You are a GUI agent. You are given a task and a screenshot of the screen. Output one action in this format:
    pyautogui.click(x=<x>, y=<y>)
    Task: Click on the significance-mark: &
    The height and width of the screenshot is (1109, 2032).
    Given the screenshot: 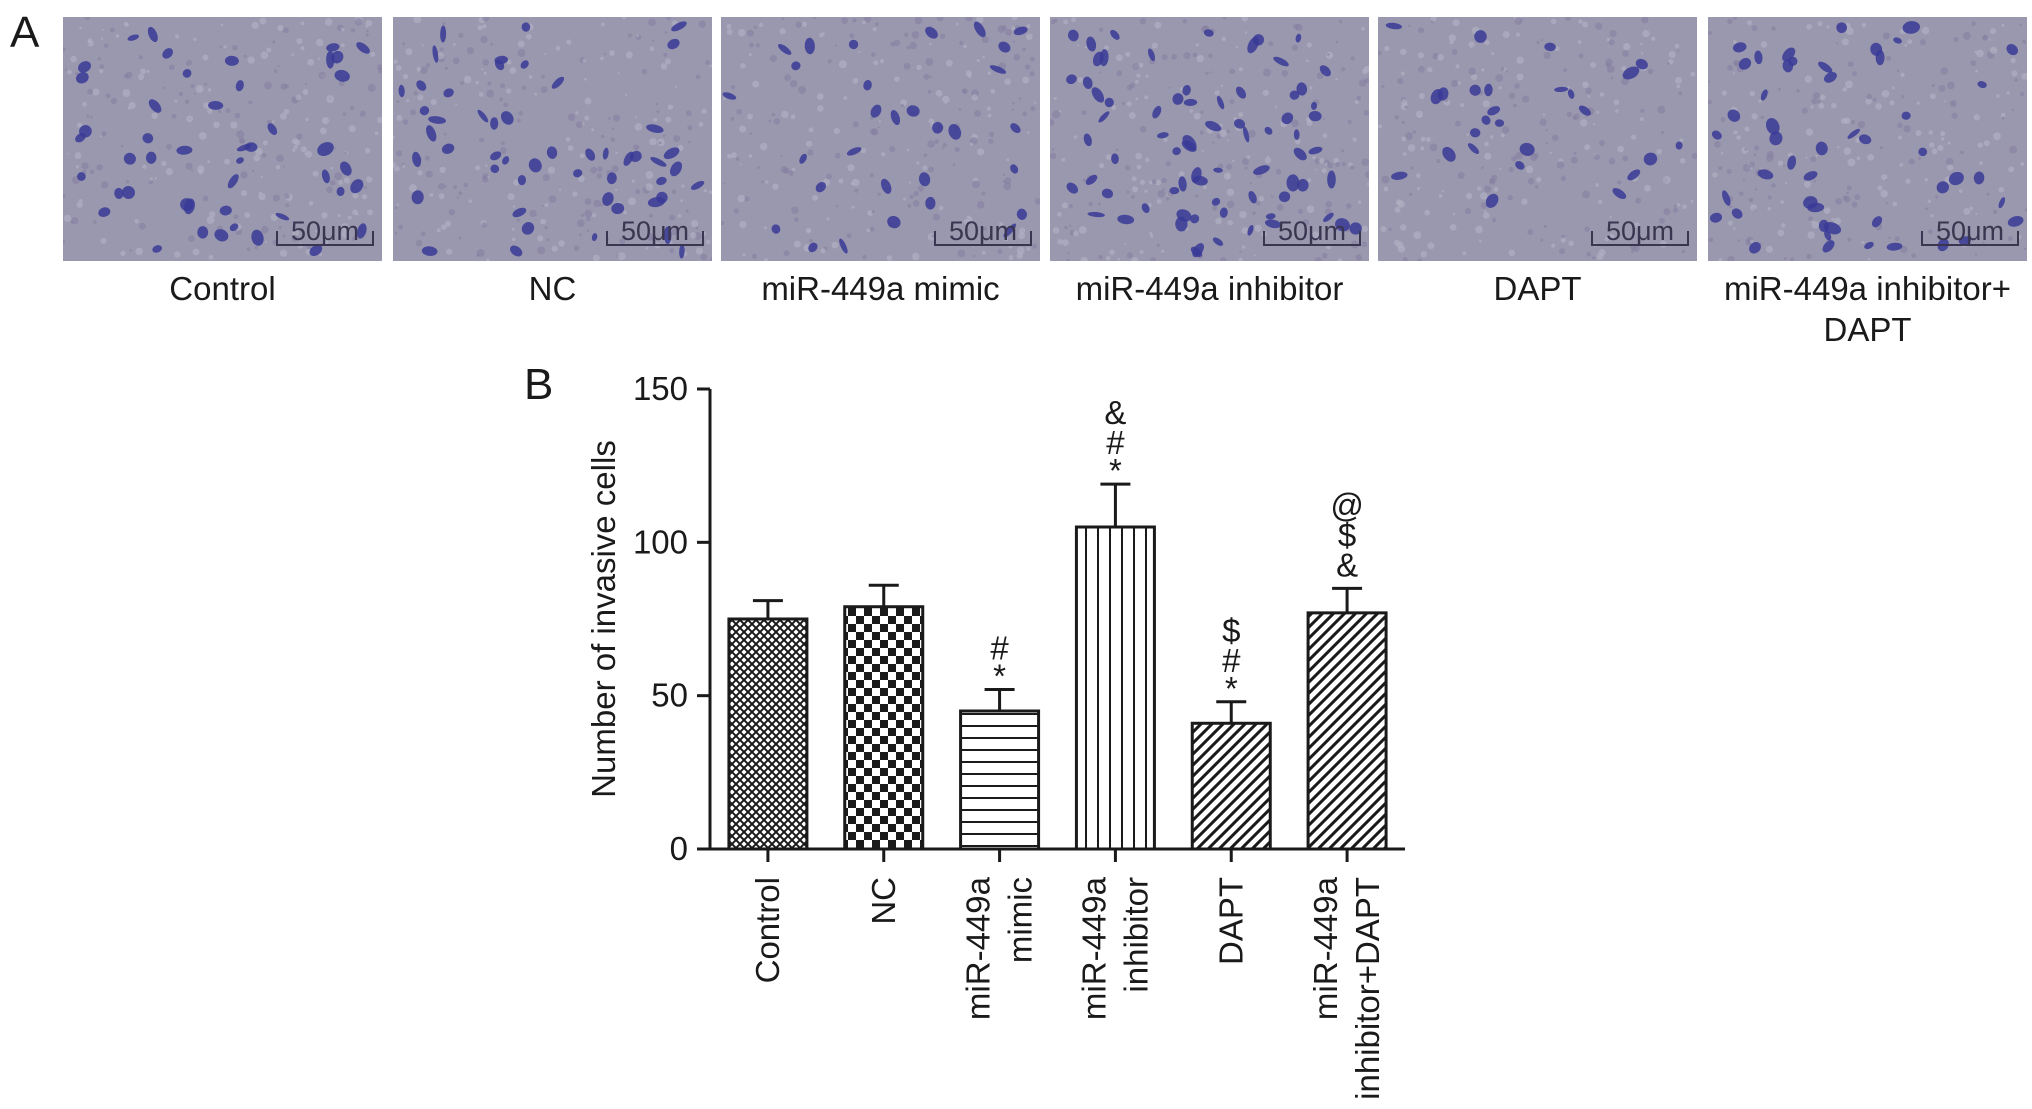 What is the action you would take?
    pyautogui.click(x=1115, y=412)
    